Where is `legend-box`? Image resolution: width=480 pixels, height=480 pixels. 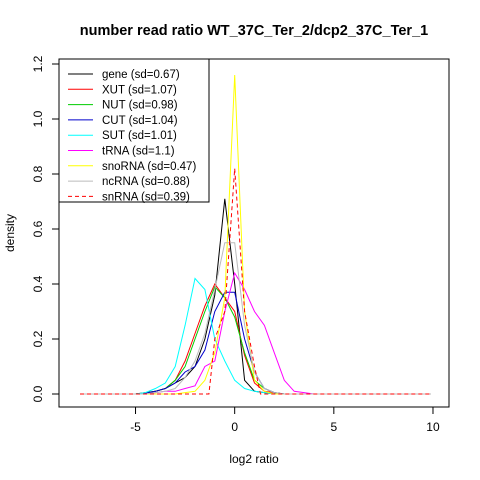 legend-box is located at coordinates (134, 130).